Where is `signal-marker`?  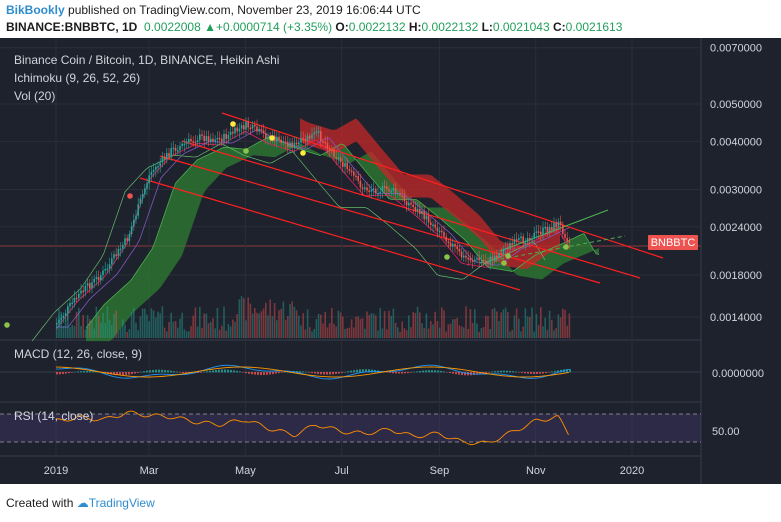 signal-marker is located at coordinates (272, 138).